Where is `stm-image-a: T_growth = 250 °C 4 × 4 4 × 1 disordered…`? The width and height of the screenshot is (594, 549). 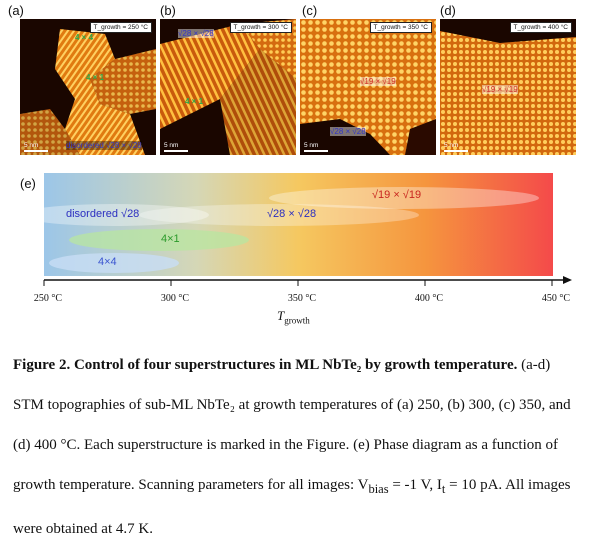
stm-image-a: T_growth = 250 °C 4 × 4 4 × 1 disordered… is located at coordinates (88, 87).